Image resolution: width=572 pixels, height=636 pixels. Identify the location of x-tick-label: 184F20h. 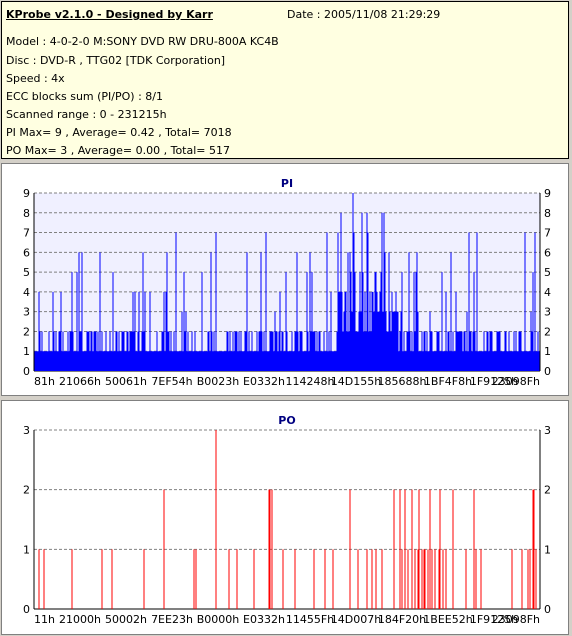
(402, 619).